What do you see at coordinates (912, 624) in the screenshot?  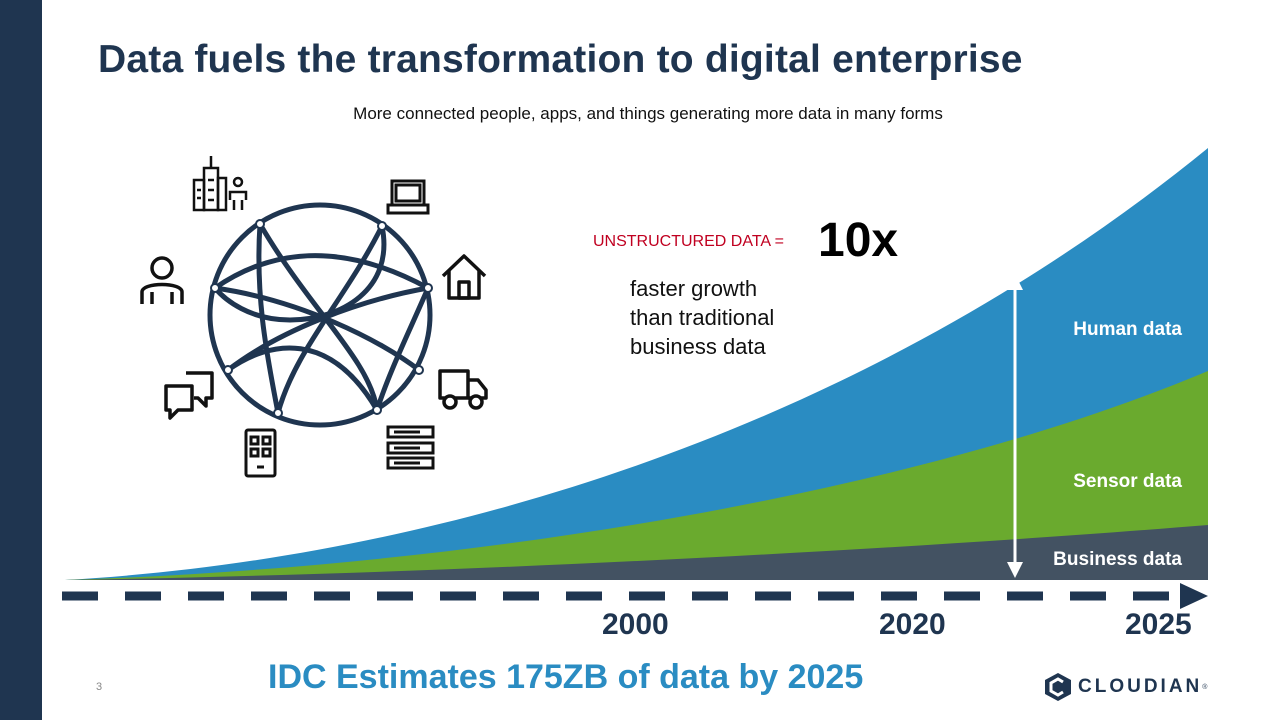 I see `year-label-2020: 2020` at bounding box center [912, 624].